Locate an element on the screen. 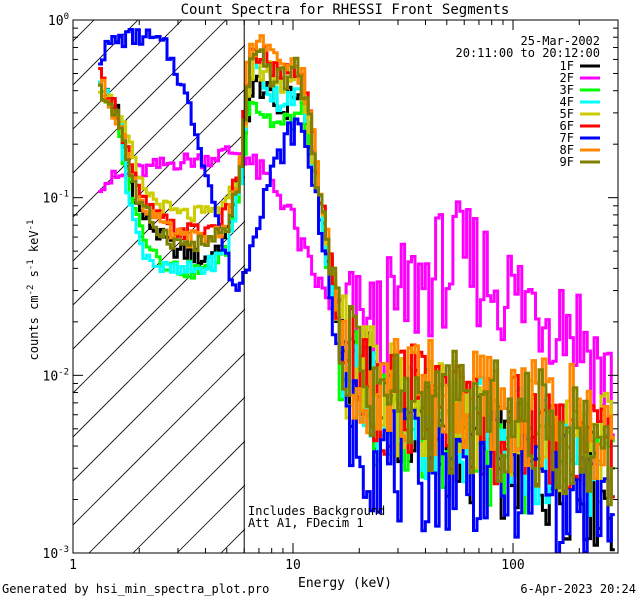 The height and width of the screenshot is (600, 640). y-tick-label: 10⁻¹ is located at coordinates (56, 198).